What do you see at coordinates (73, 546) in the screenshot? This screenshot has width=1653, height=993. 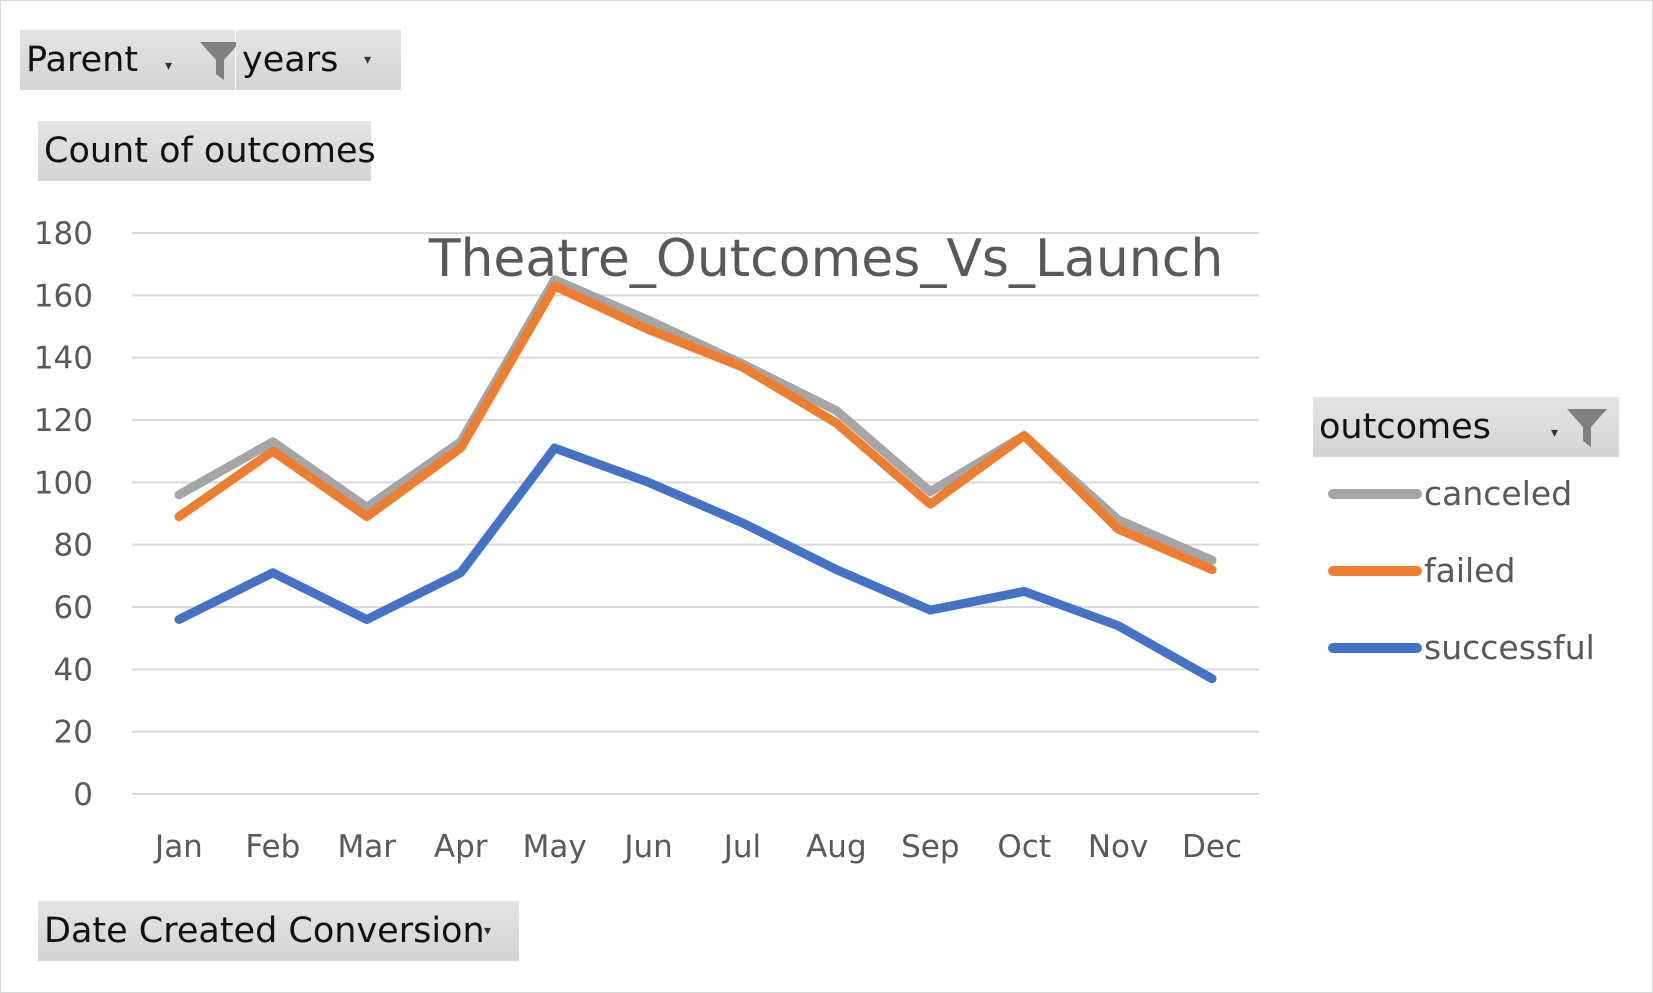 I see `y-tick-label: 80` at bounding box center [73, 546].